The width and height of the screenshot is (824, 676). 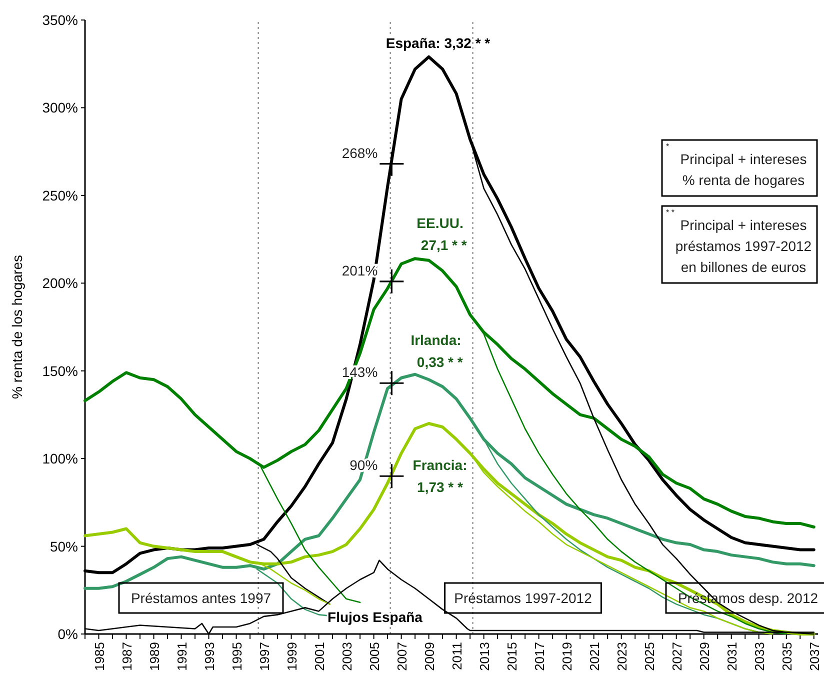 I want to click on annotation: EE.UU. 27,1 * *, so click(x=440, y=234).